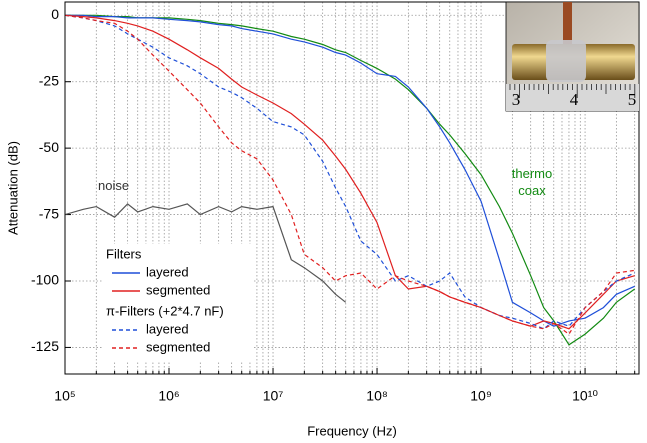 This screenshot has height=443, width=647. I want to click on y-tick-label: -125, so click(45, 346).